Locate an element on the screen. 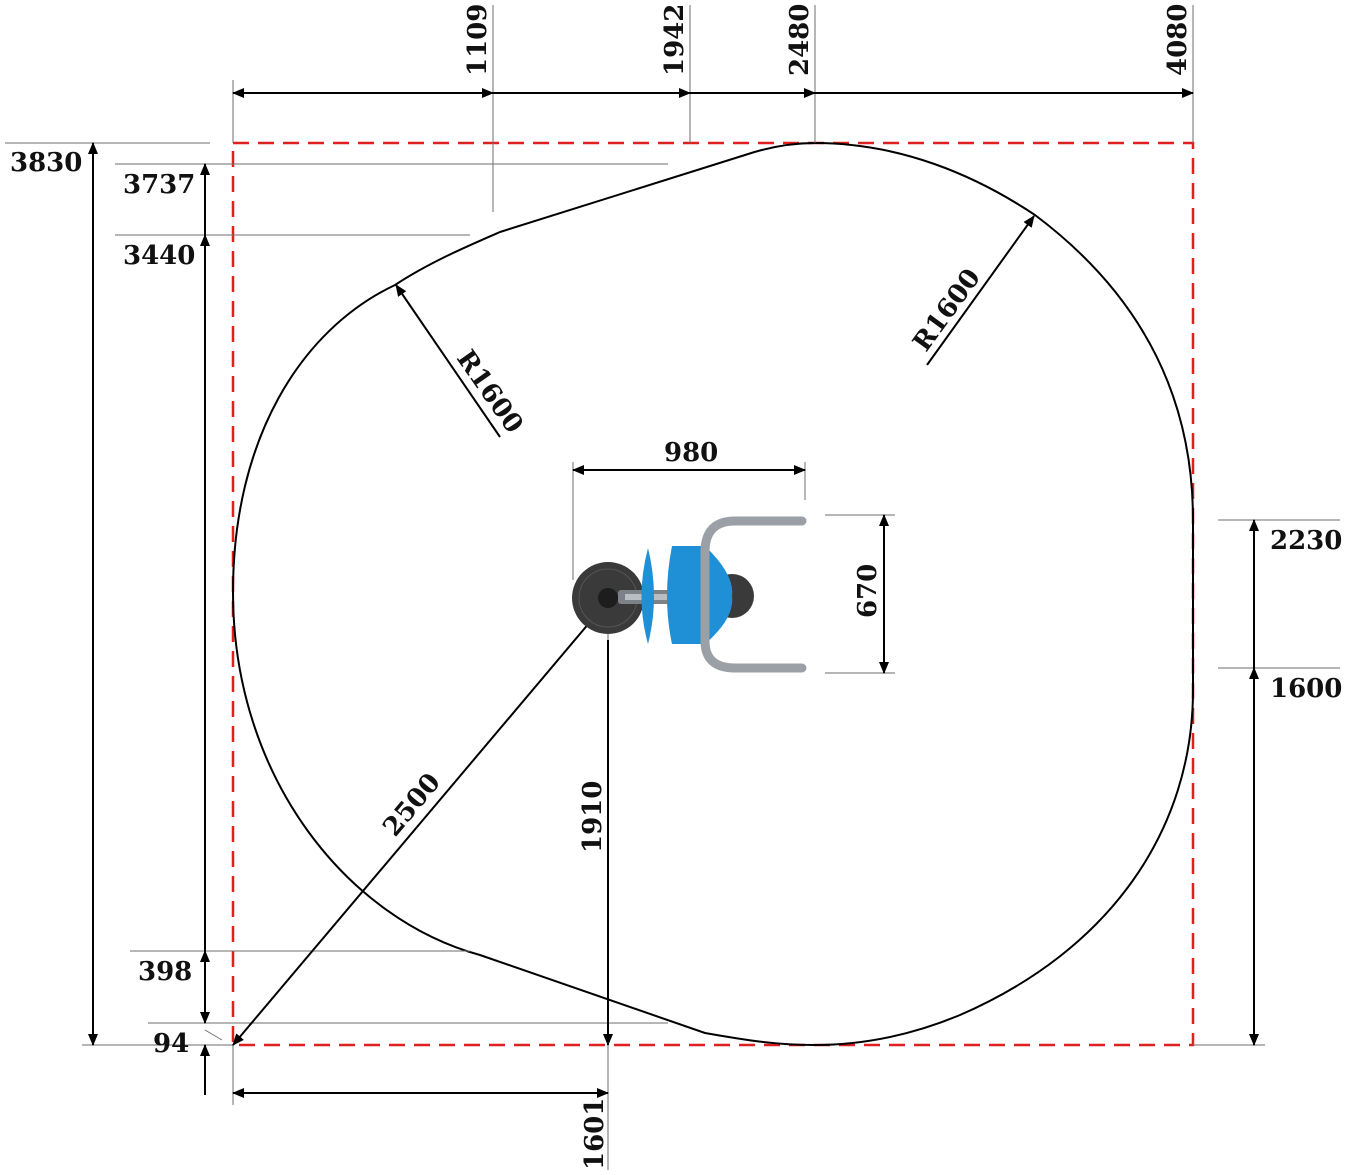 The width and height of the screenshot is (1357, 1175). dim-left-3440: 3440 is located at coordinates (159, 256).